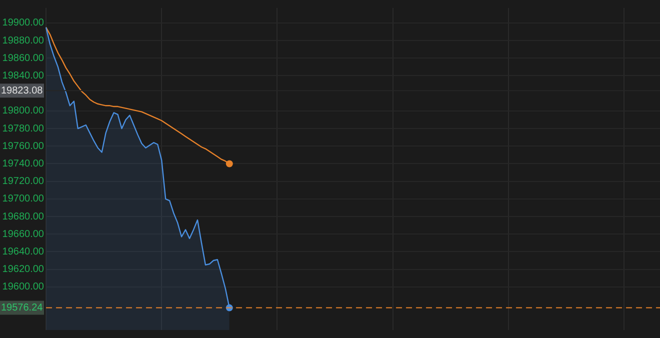 The width and height of the screenshot is (660, 338). I want to click on y-tick-label: 19720.00, so click(23, 182).